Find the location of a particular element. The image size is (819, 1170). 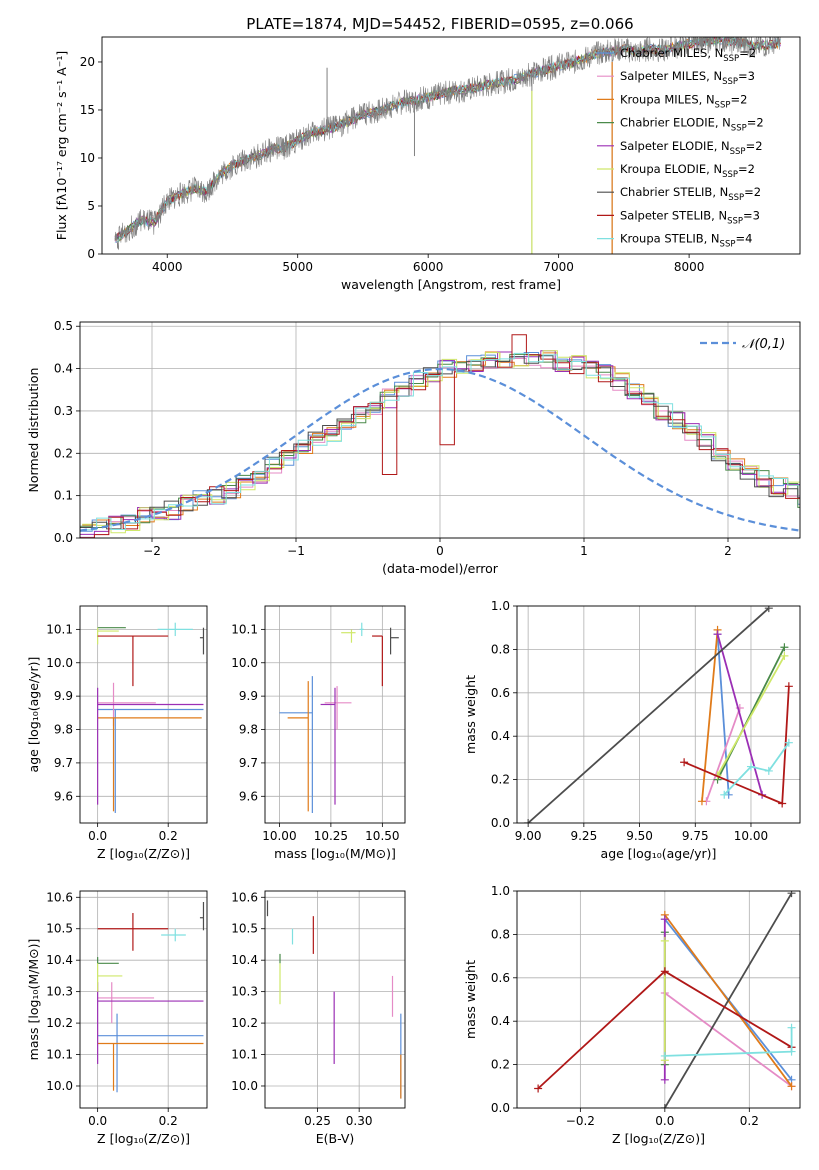

legend-label: Salpeter ELODIE, NSSP=2 is located at coordinates (691, 148).